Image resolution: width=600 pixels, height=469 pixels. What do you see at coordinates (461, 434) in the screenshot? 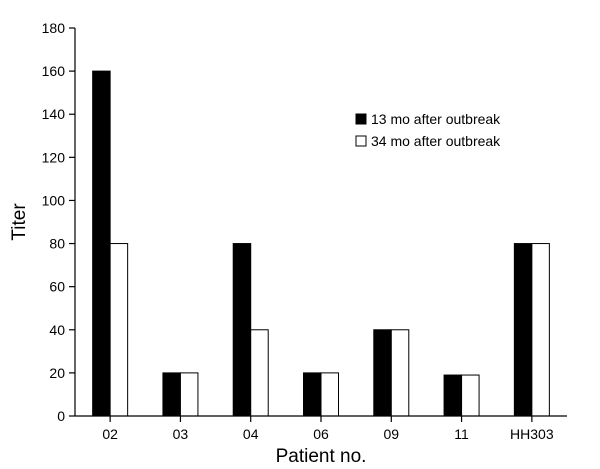
I see `x-tick-label: 11` at bounding box center [461, 434].